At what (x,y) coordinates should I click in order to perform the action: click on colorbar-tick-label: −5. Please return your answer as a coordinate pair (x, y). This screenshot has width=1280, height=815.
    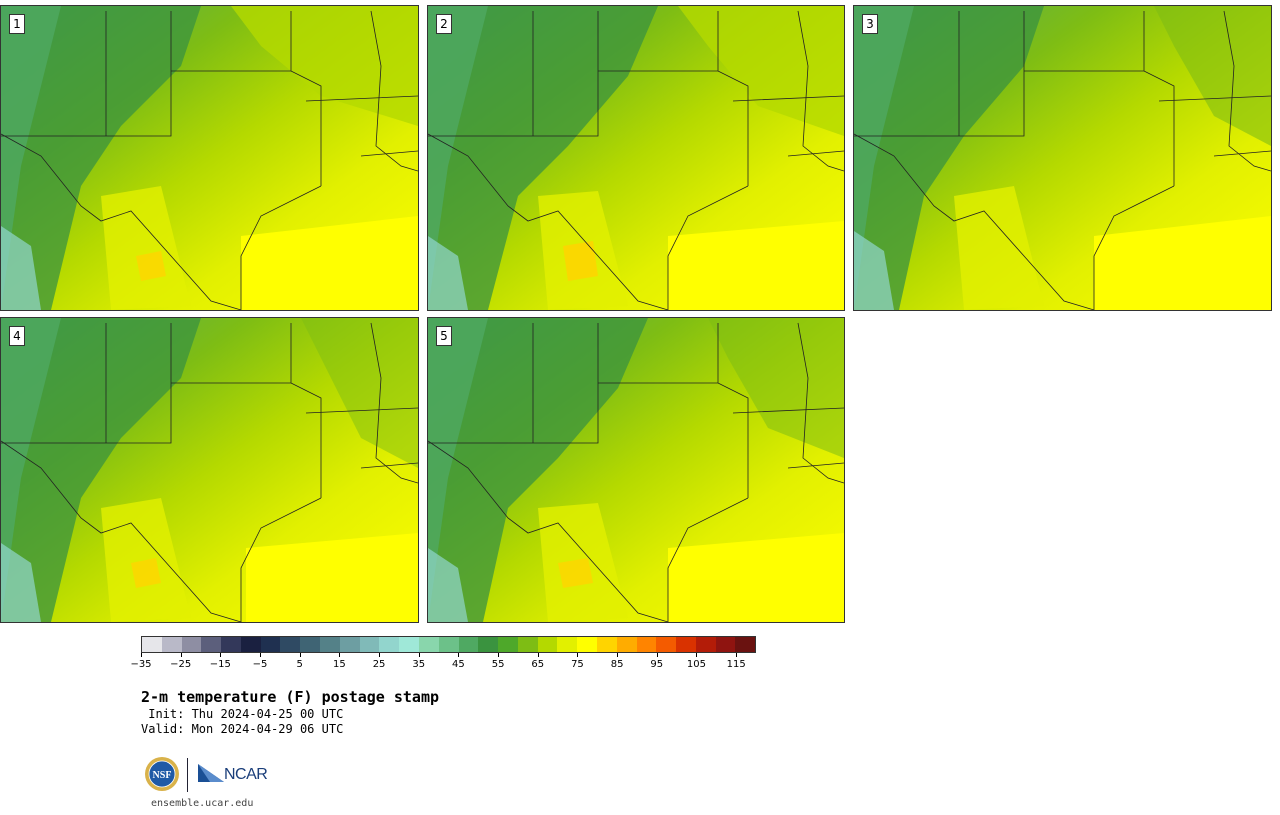
    Looking at the image, I should click on (260, 664).